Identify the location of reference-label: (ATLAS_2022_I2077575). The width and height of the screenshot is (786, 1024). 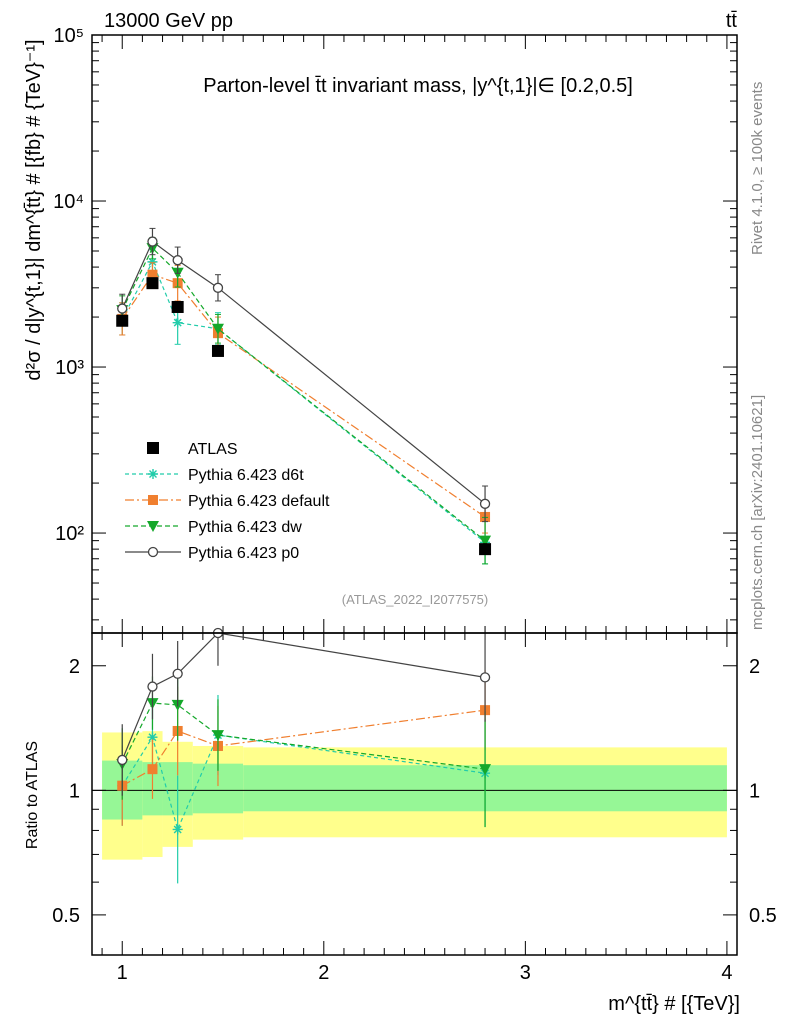
(415, 599).